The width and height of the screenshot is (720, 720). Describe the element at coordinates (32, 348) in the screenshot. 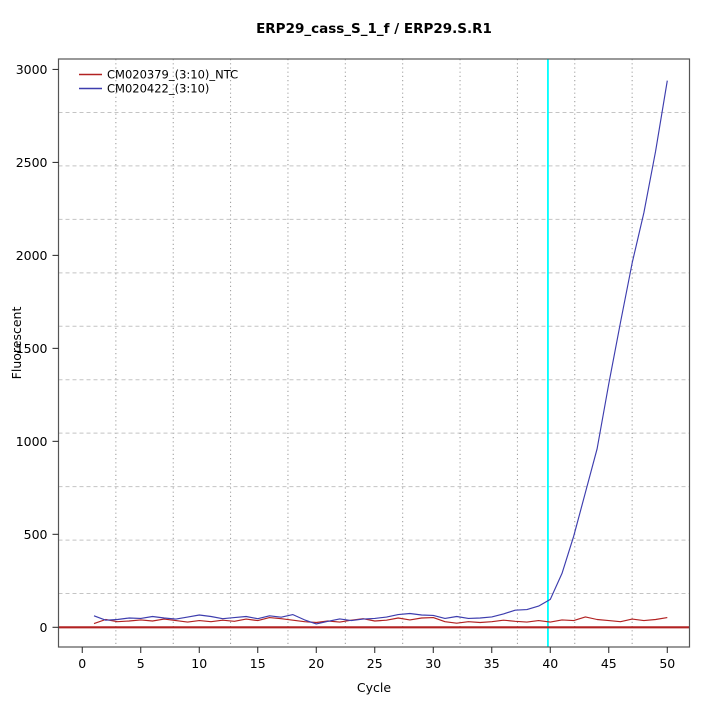

I see `y-tick-label: 1500` at that location.